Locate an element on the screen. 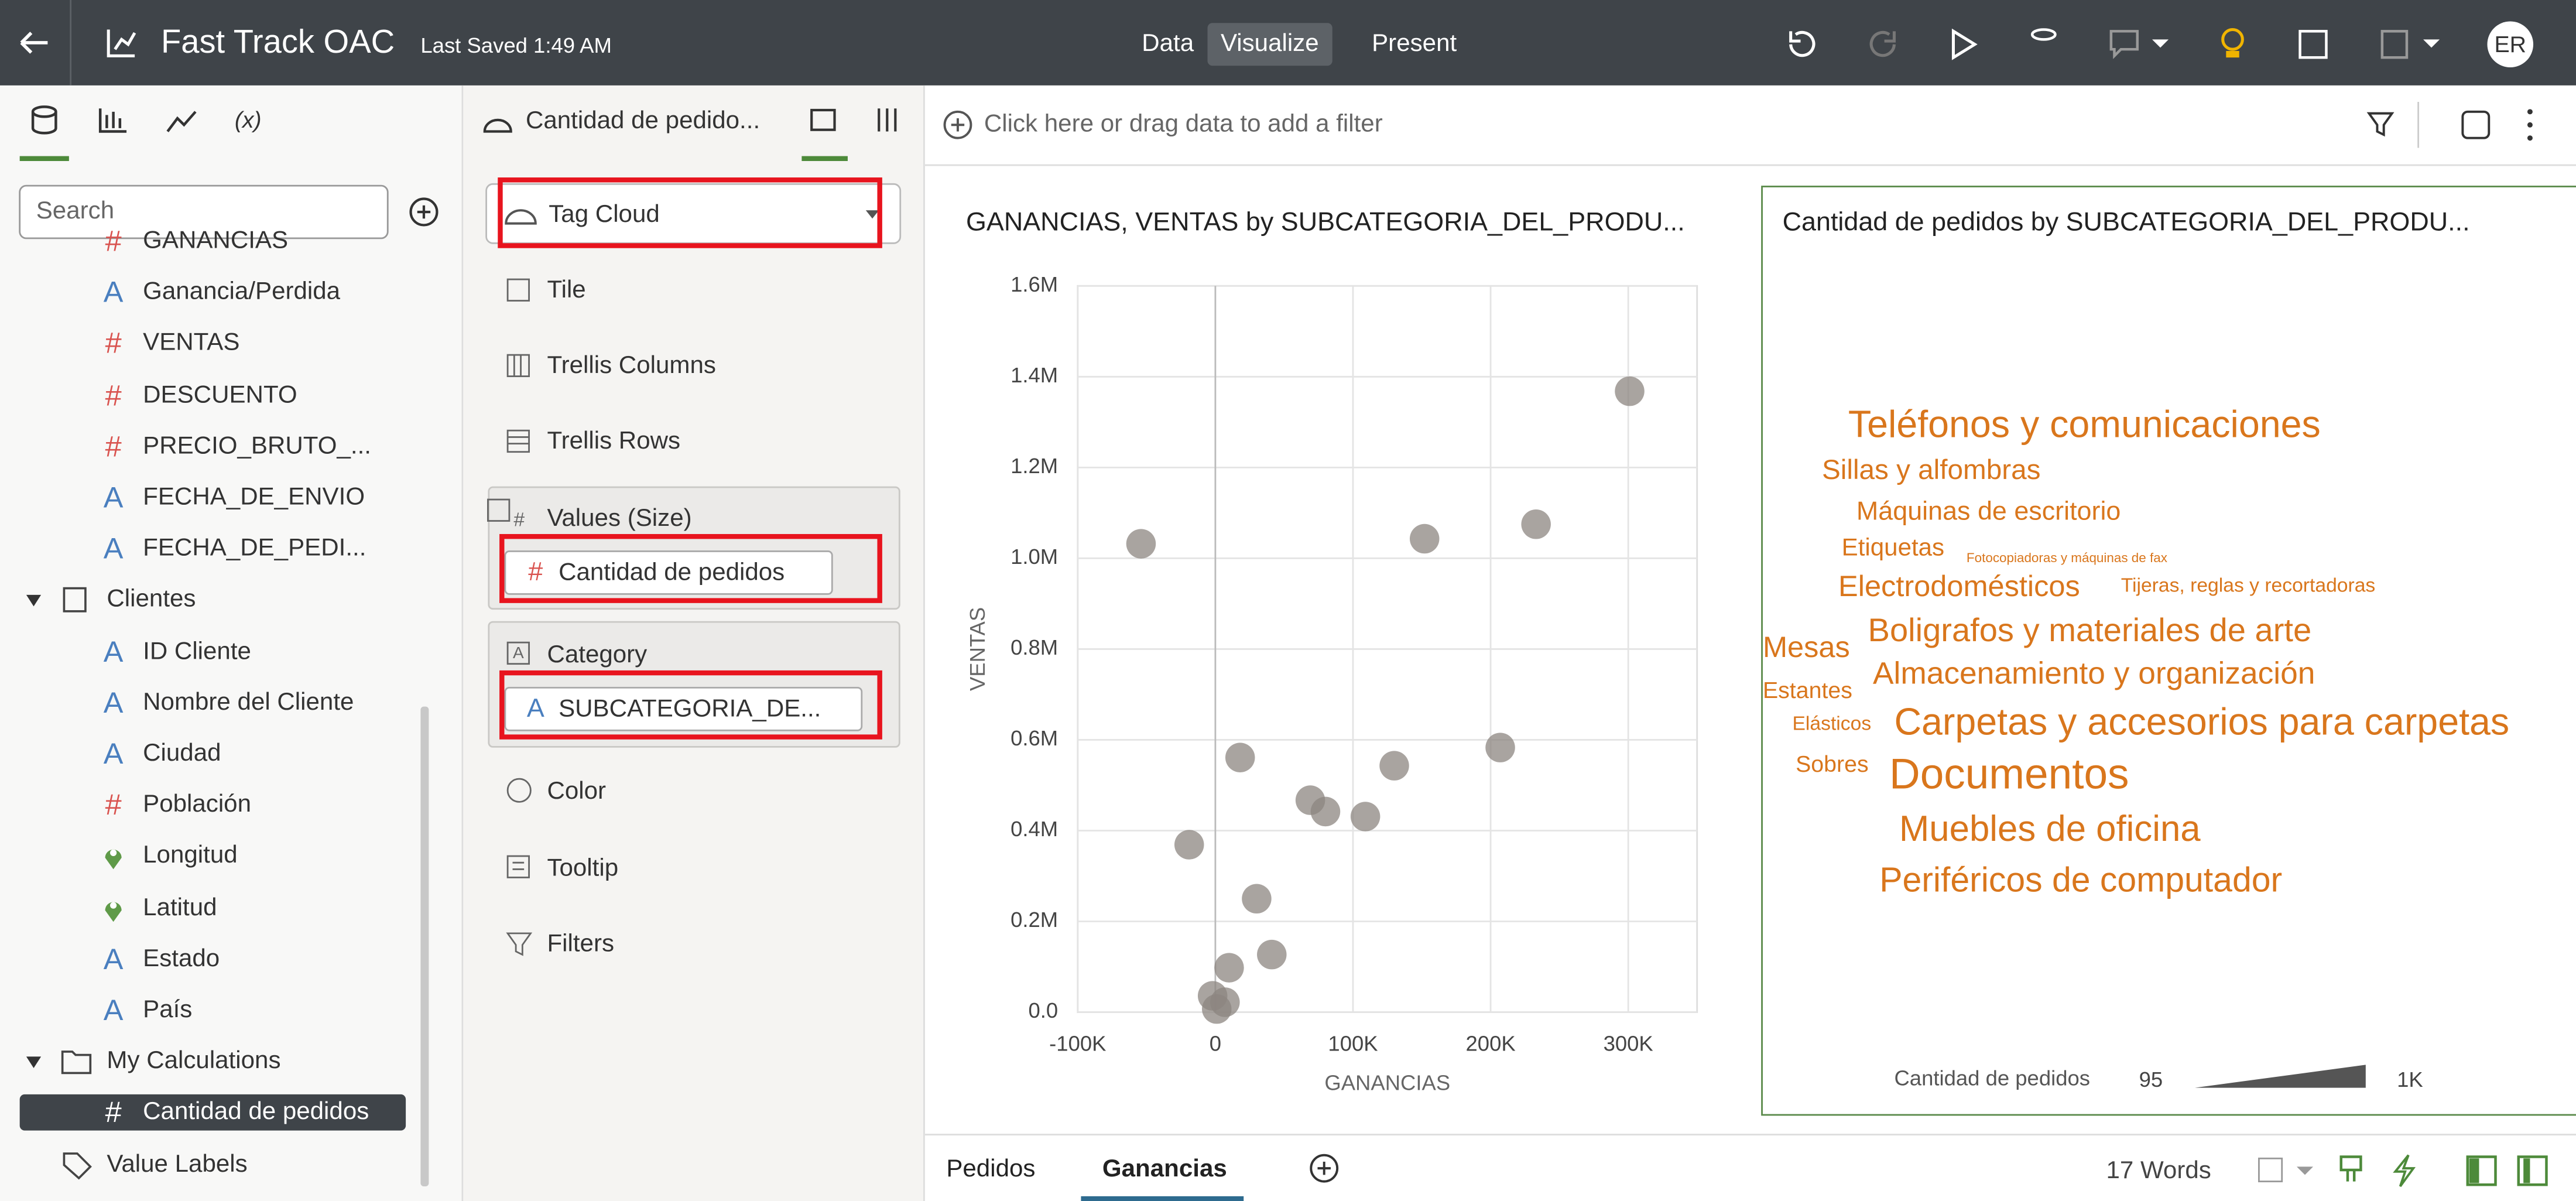 This screenshot has width=2576, height=1201. tree-item: Value Labels is located at coordinates (210, 1164).